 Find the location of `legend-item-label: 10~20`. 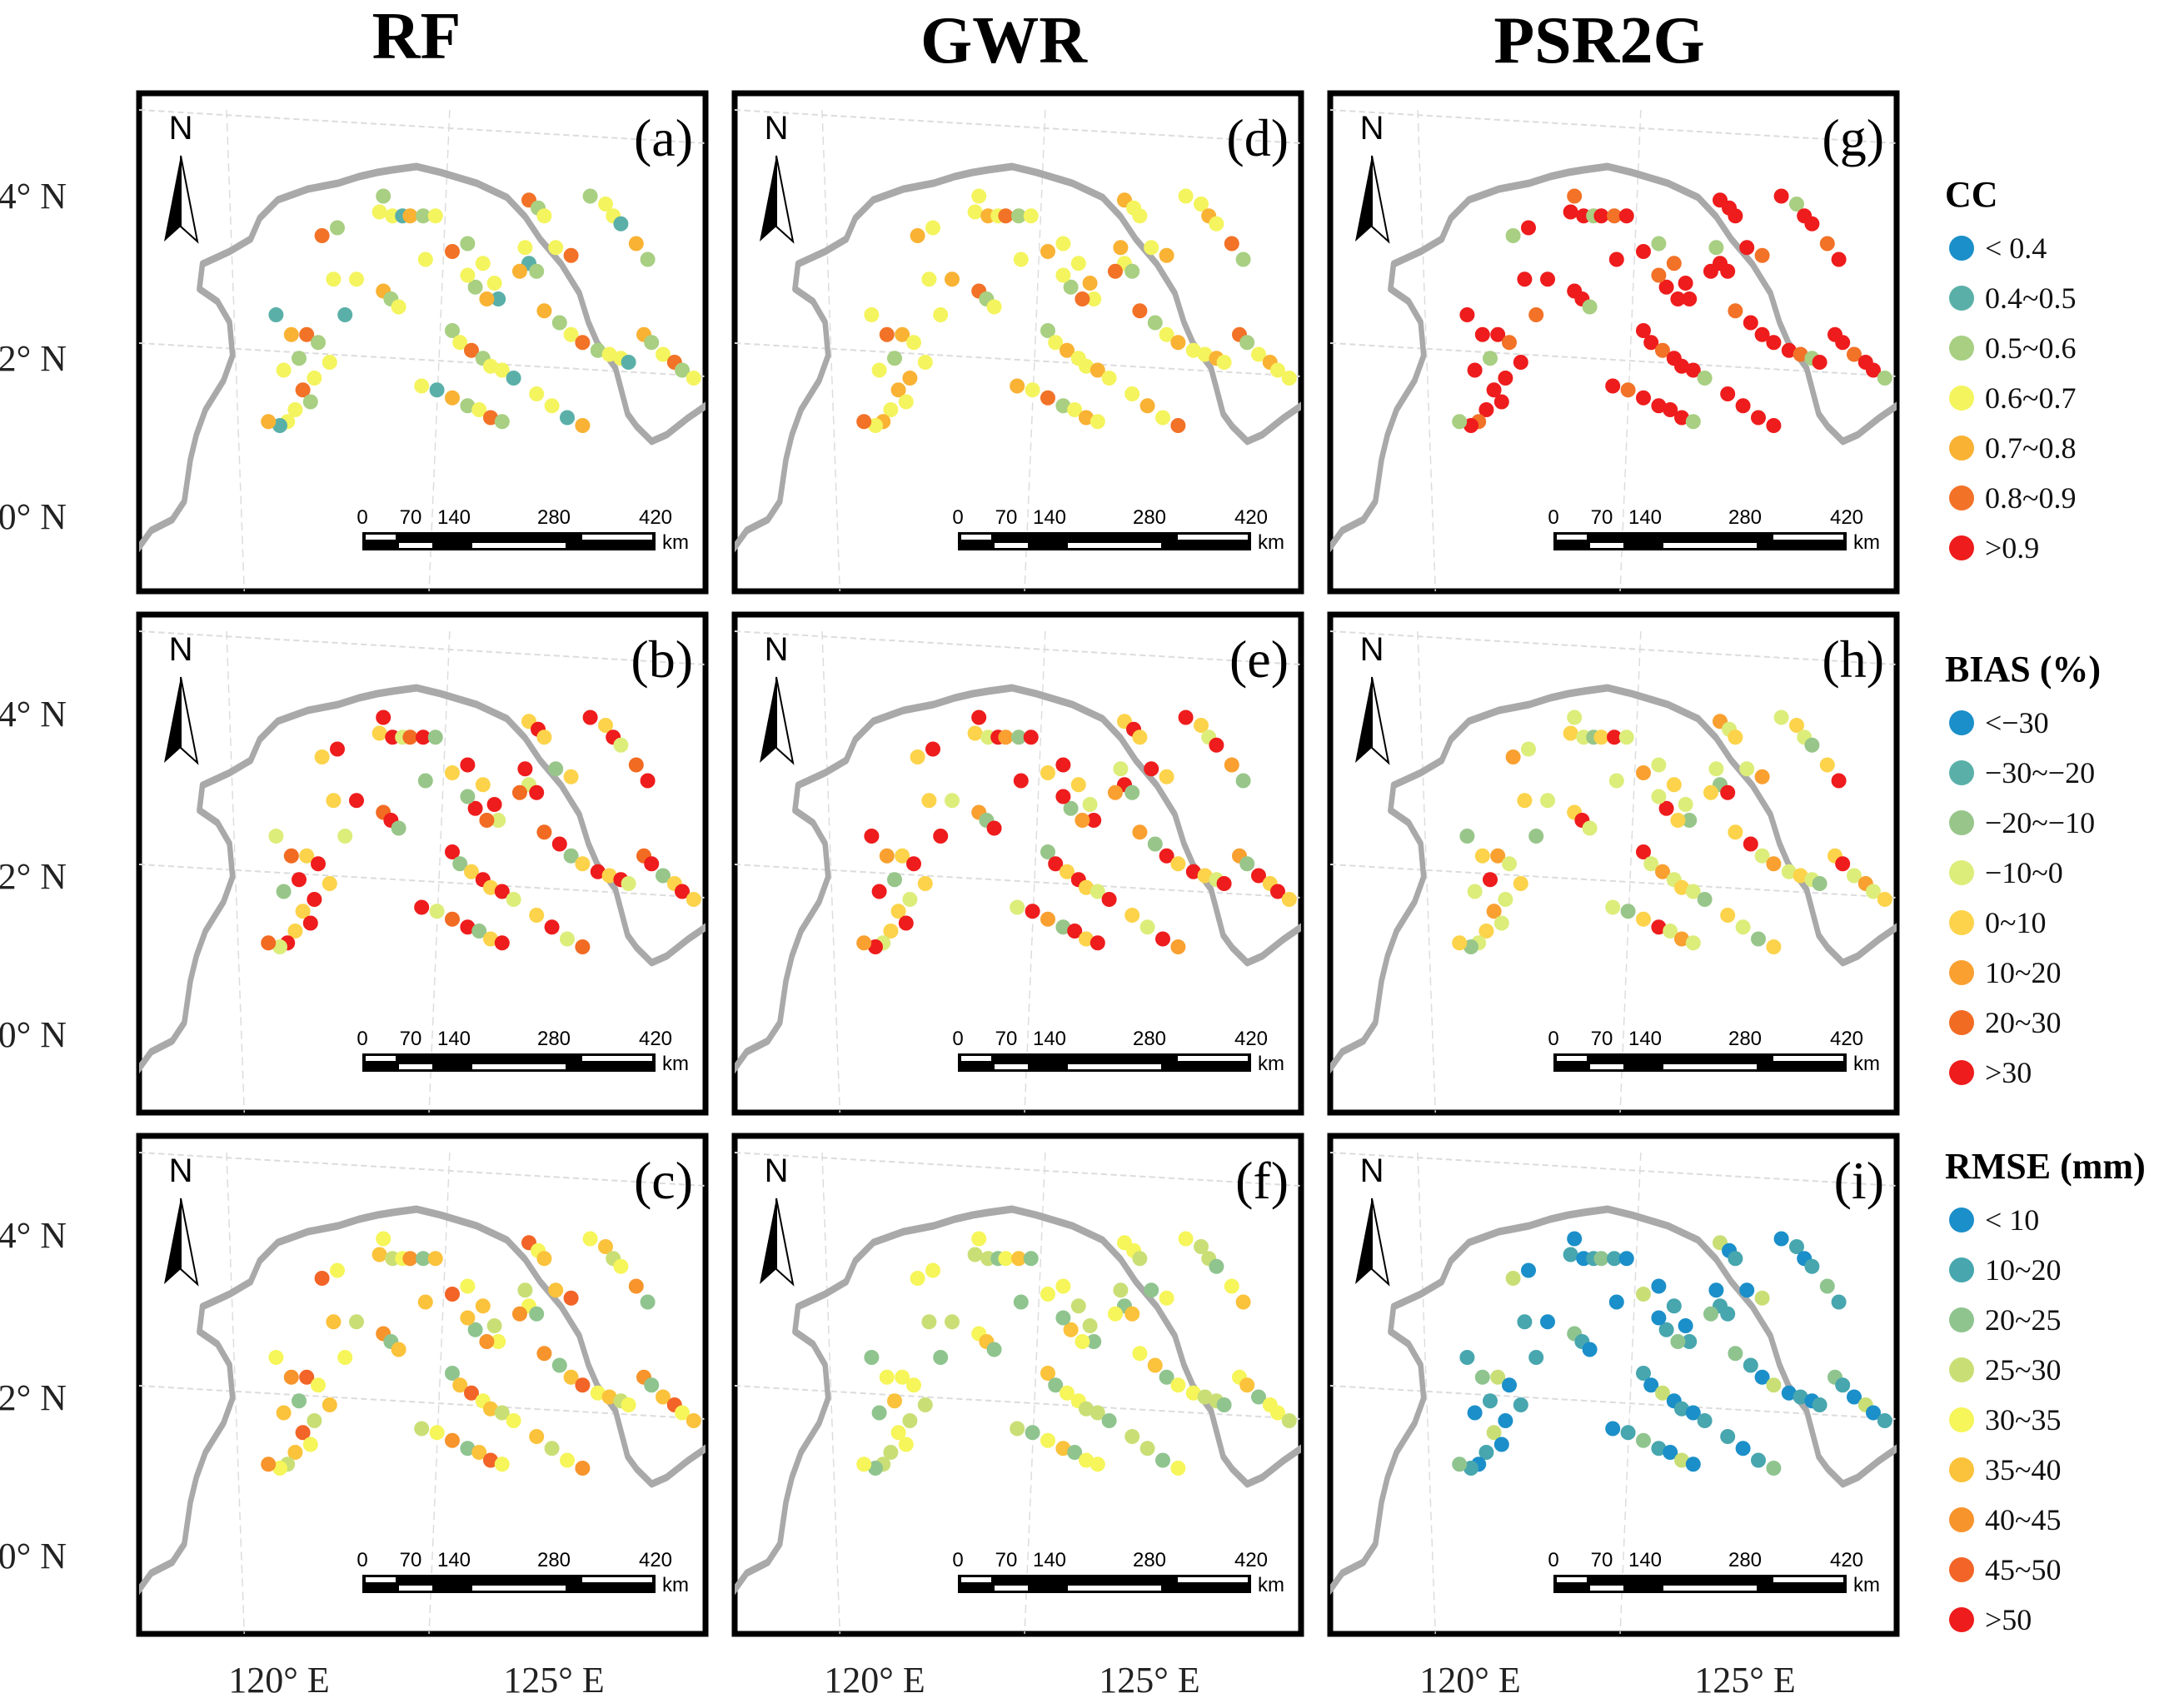

legend-item-label: 10~20 is located at coordinates (2023, 1270).